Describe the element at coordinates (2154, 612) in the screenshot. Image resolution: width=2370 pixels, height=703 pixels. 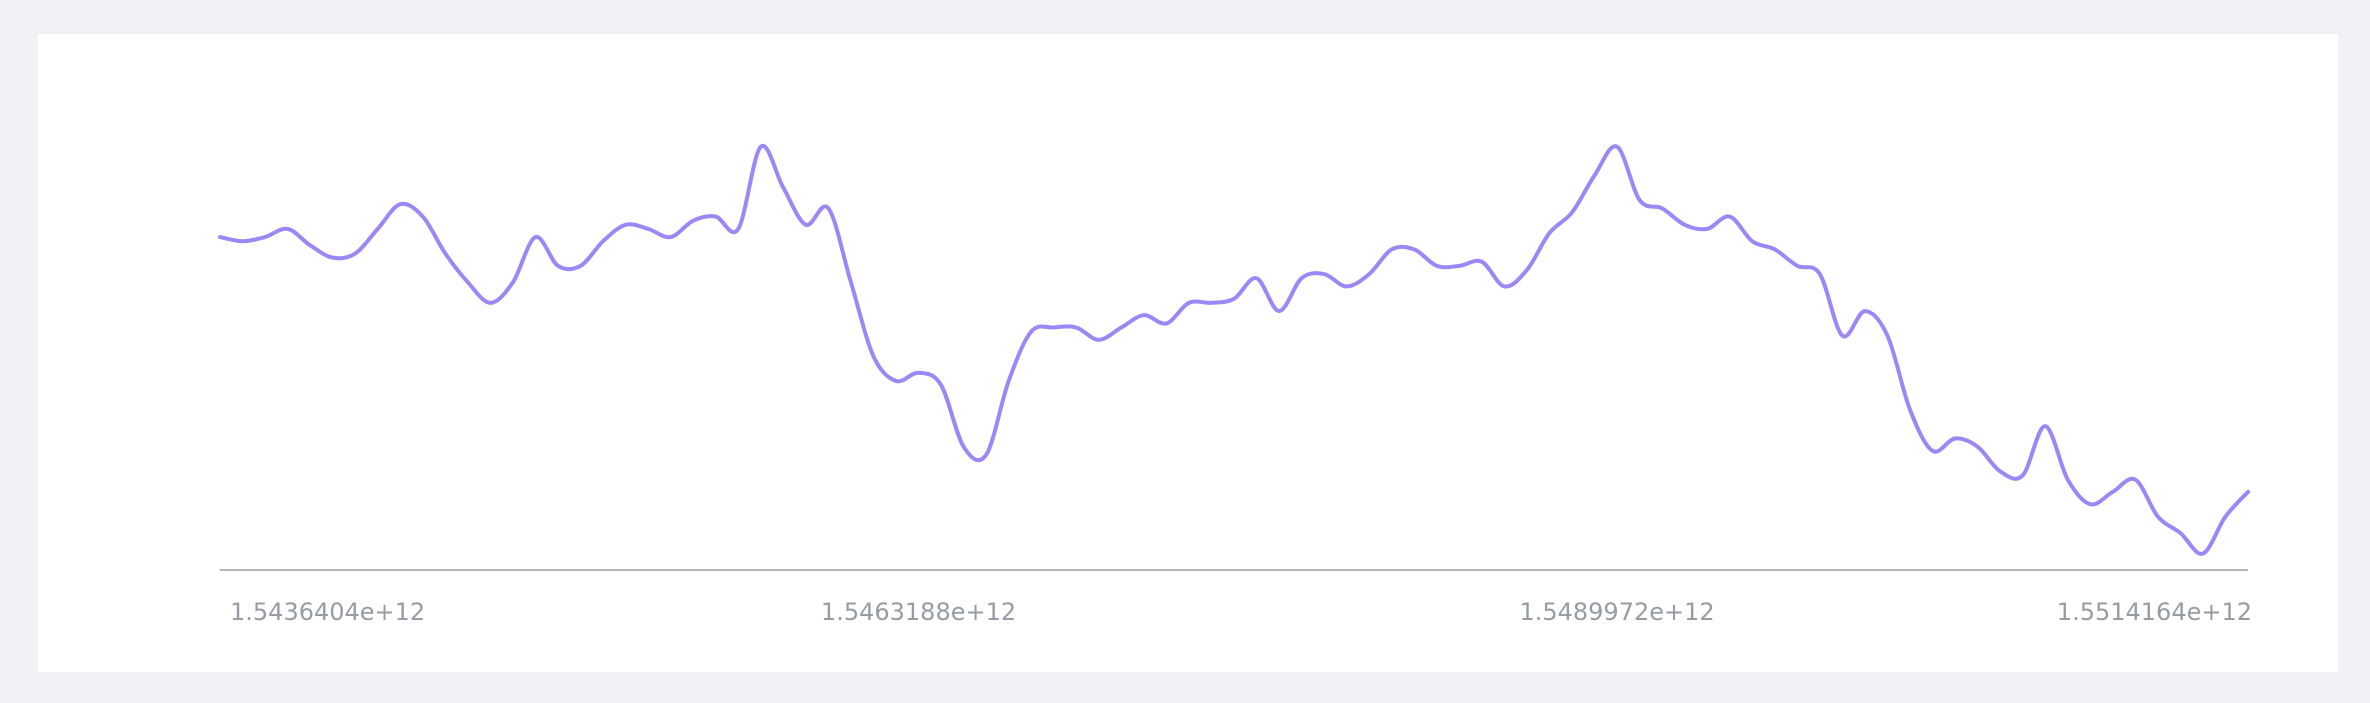
I see `x-tick-label: 1.5514164e+12` at that location.